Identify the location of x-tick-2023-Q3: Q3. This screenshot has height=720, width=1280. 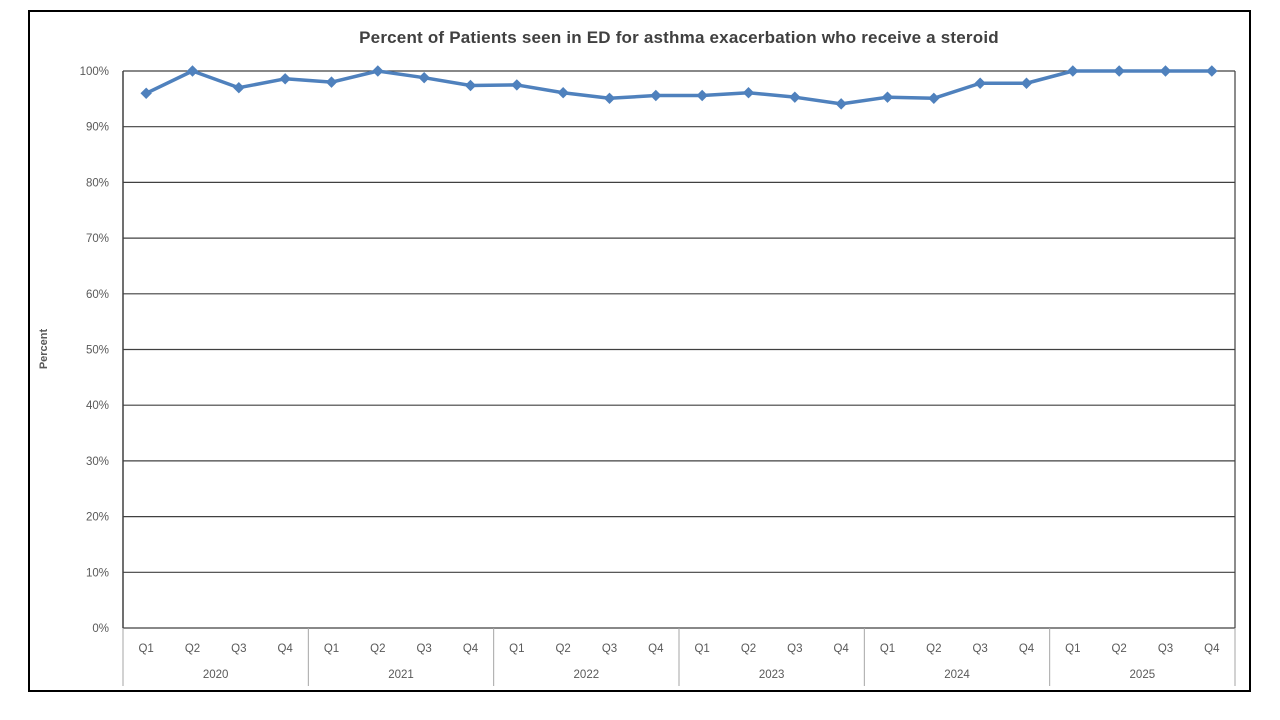
(794, 649).